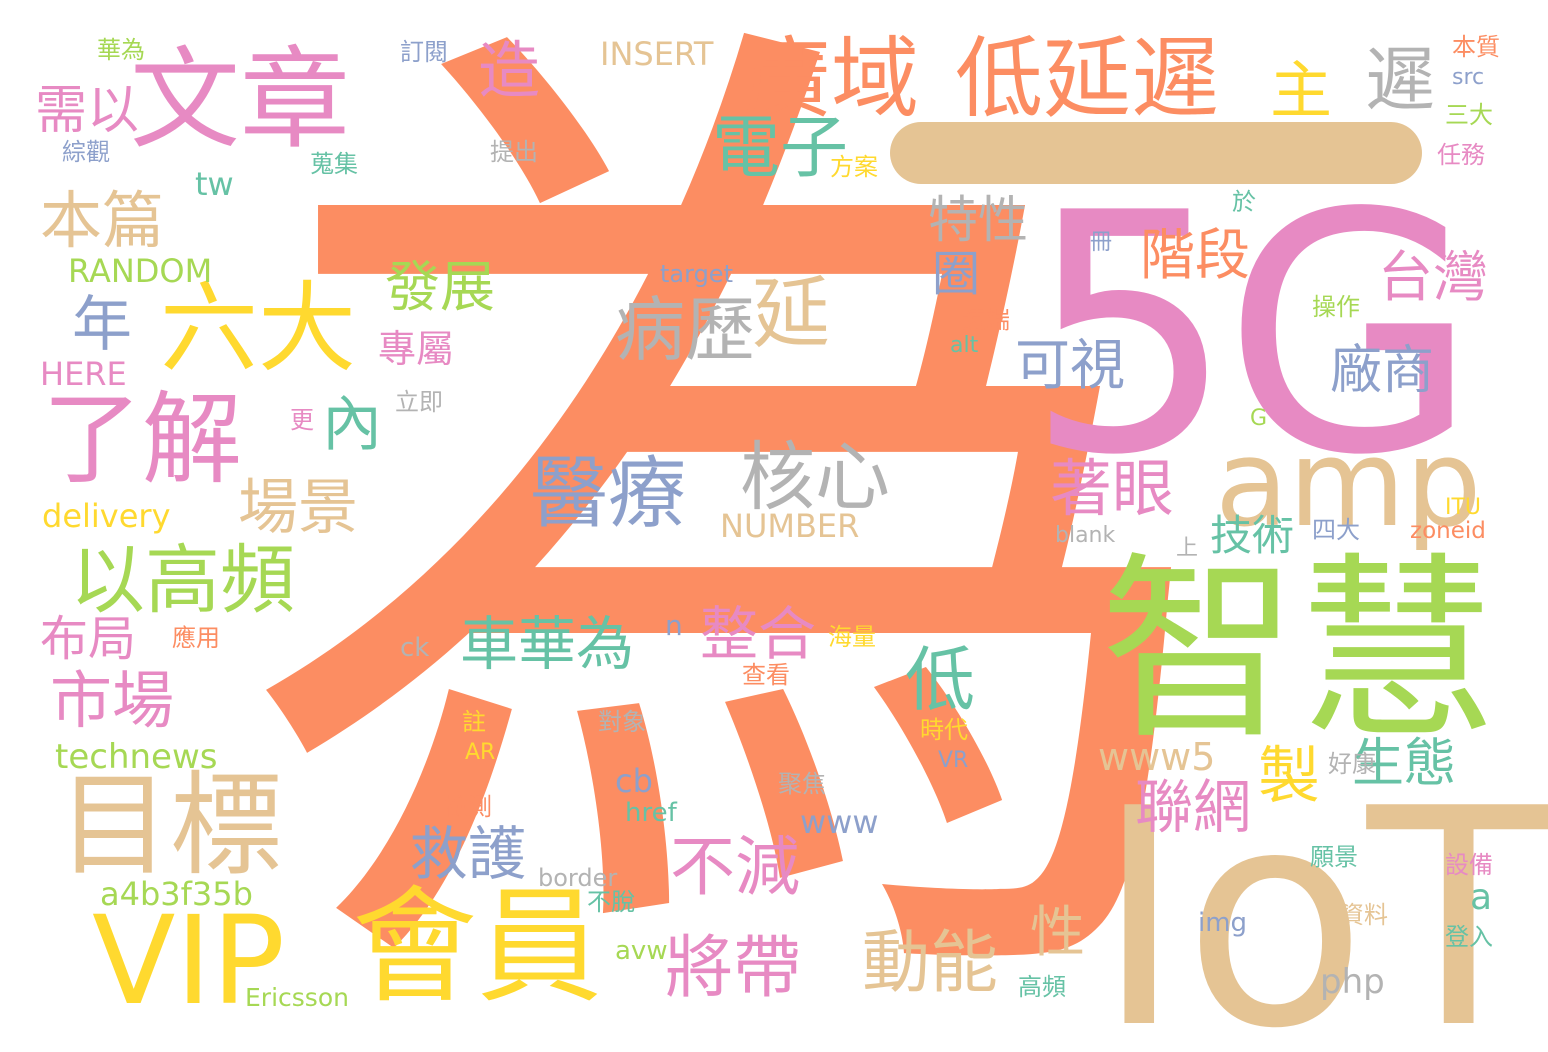  What do you see at coordinates (240, 100) in the screenshot?
I see `word-article: 文章` at bounding box center [240, 100].